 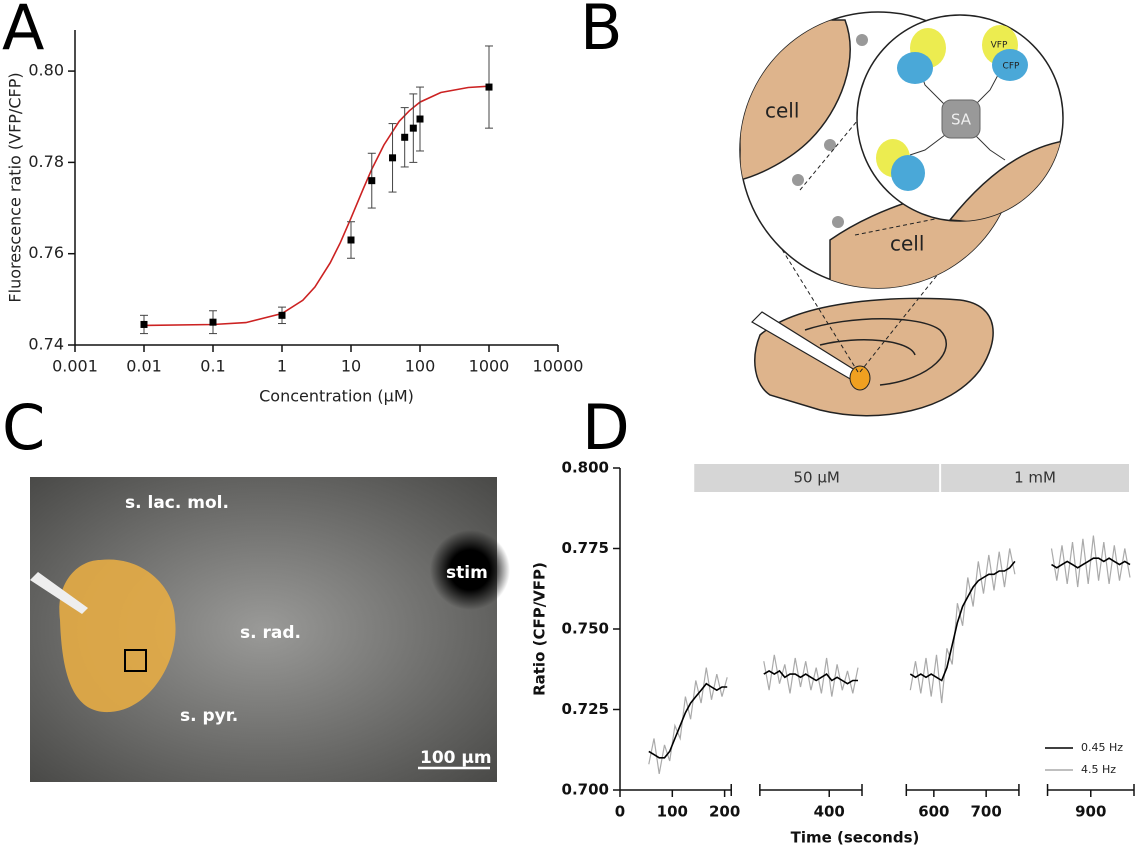 I want to click on x-tick-label: 0.001, so click(x=75, y=366).